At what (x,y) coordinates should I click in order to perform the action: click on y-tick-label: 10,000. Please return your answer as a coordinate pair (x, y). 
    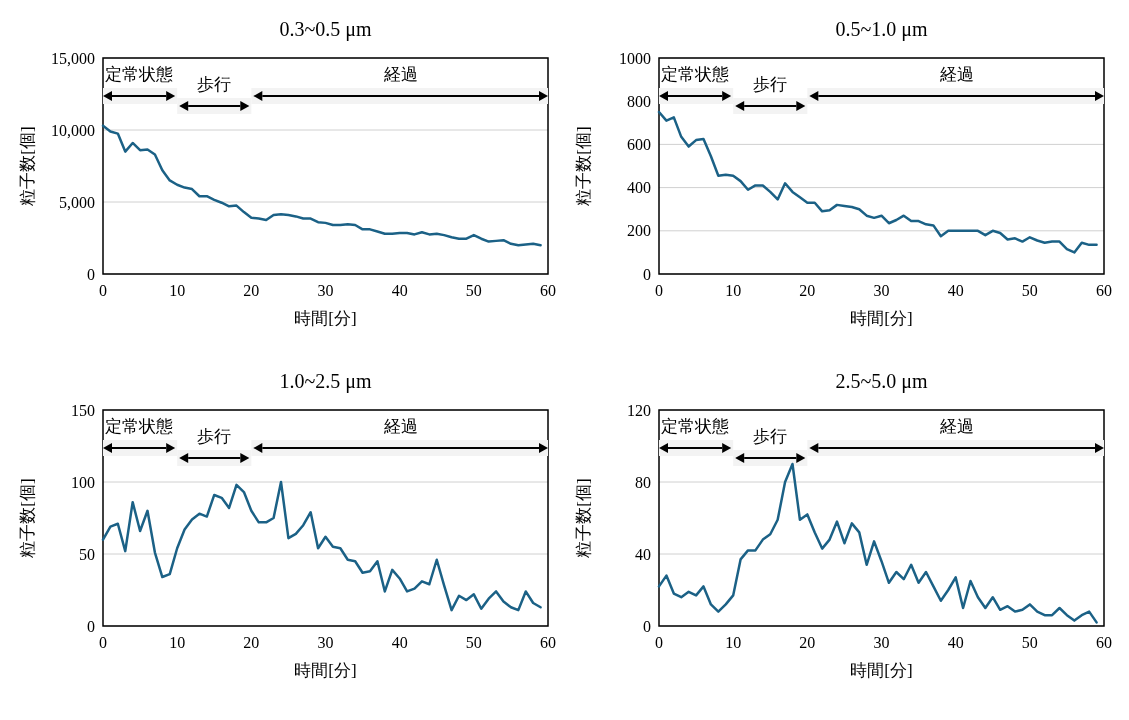
    Looking at the image, I should click on (73, 130).